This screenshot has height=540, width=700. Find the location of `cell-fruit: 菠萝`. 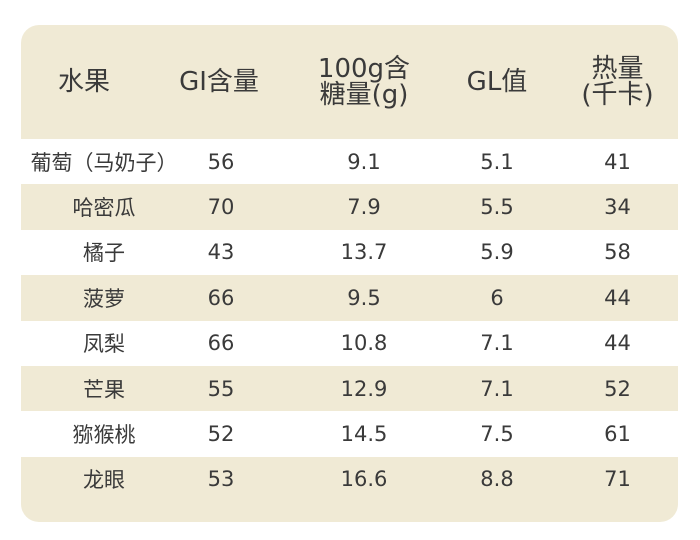

cell-fruit: 菠萝 is located at coordinates (104, 298).